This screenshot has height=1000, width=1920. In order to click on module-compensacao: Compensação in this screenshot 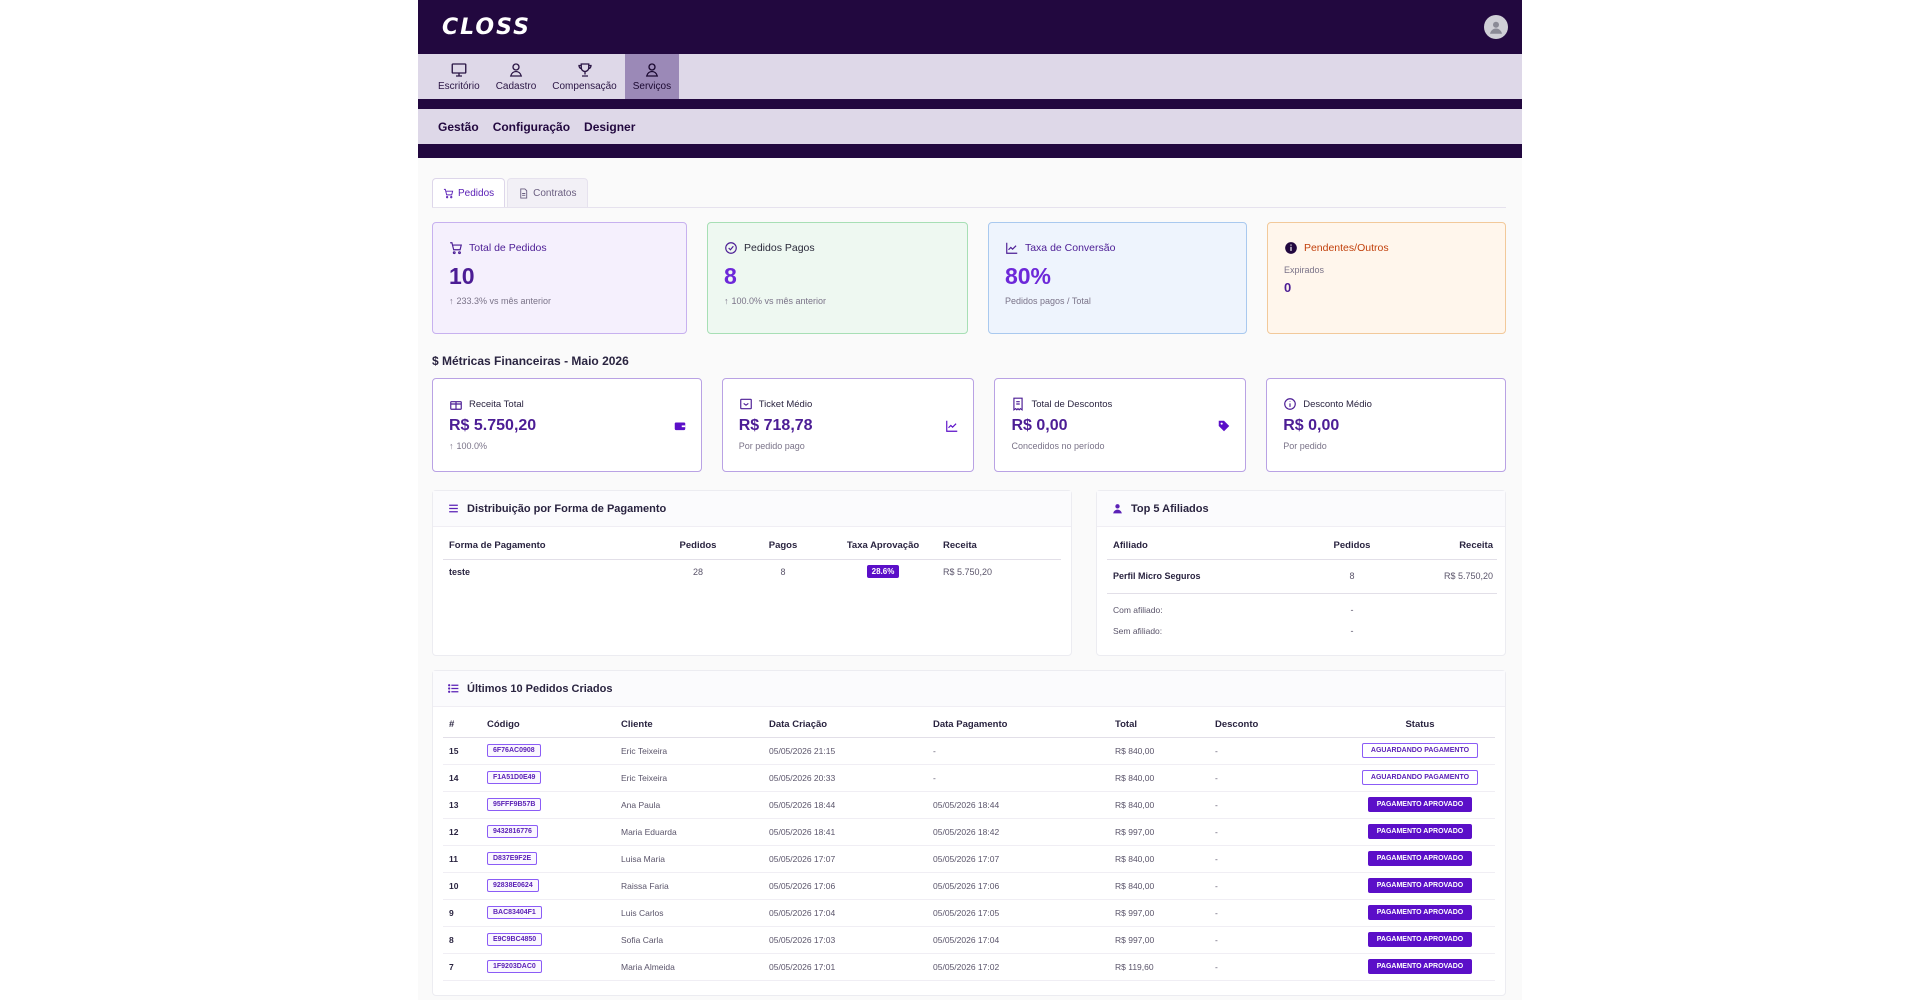, I will do `click(584, 76)`.